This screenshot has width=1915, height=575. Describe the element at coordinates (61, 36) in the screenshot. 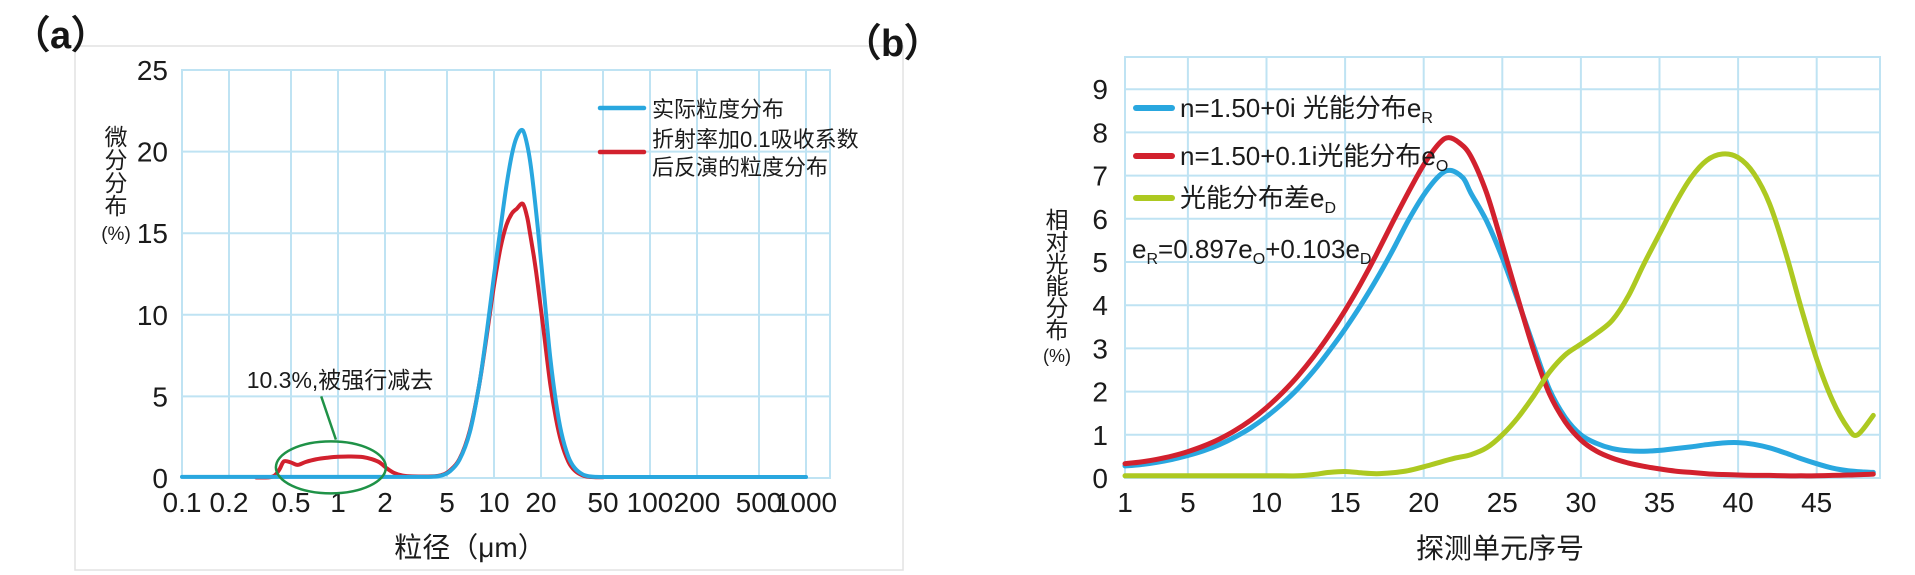

I see `panel-label-a: （a）` at that location.